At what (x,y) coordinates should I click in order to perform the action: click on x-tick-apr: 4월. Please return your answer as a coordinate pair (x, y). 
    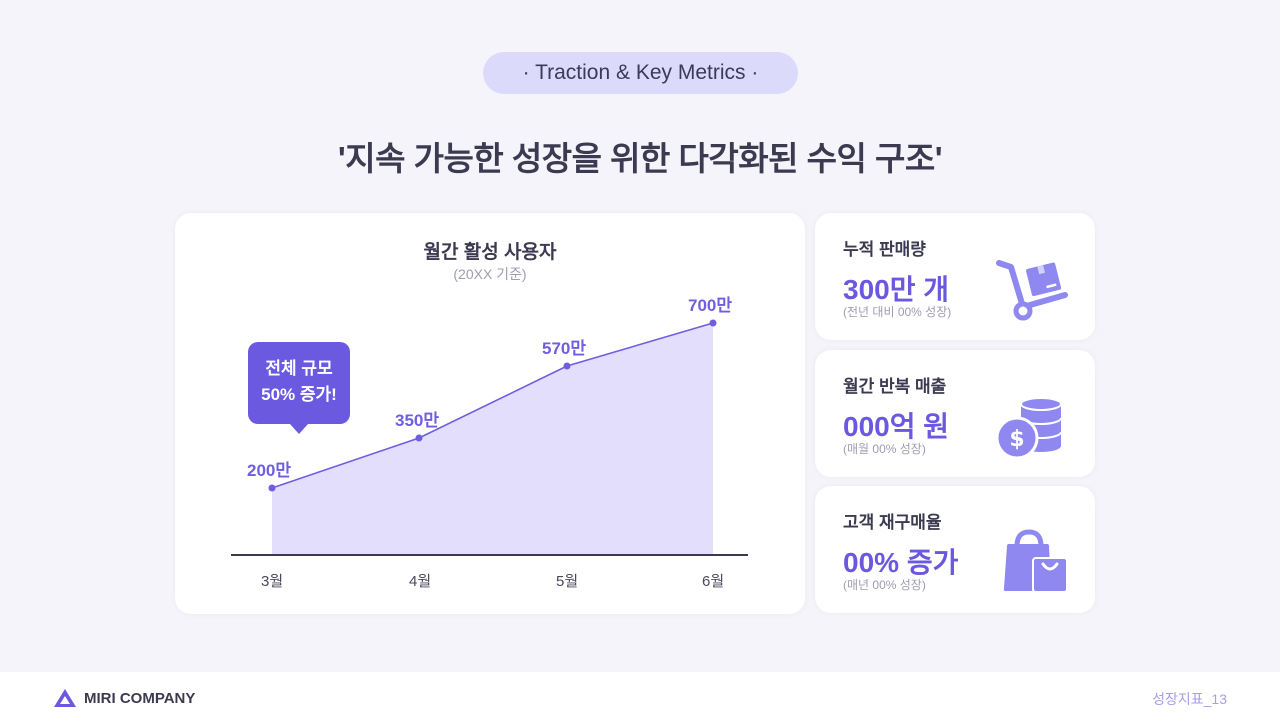
    Looking at the image, I should click on (420, 581).